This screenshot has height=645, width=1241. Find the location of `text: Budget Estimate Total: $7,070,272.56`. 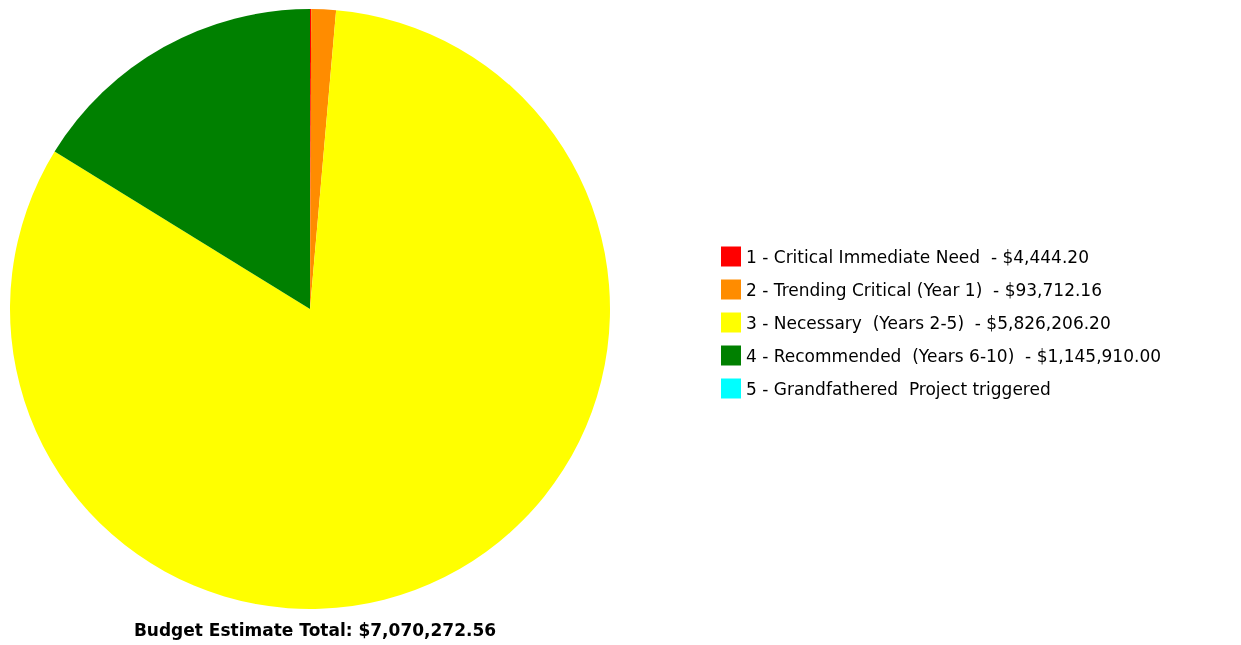

text: Budget Estimate Total: $7,070,272.56 is located at coordinates (315, 629).